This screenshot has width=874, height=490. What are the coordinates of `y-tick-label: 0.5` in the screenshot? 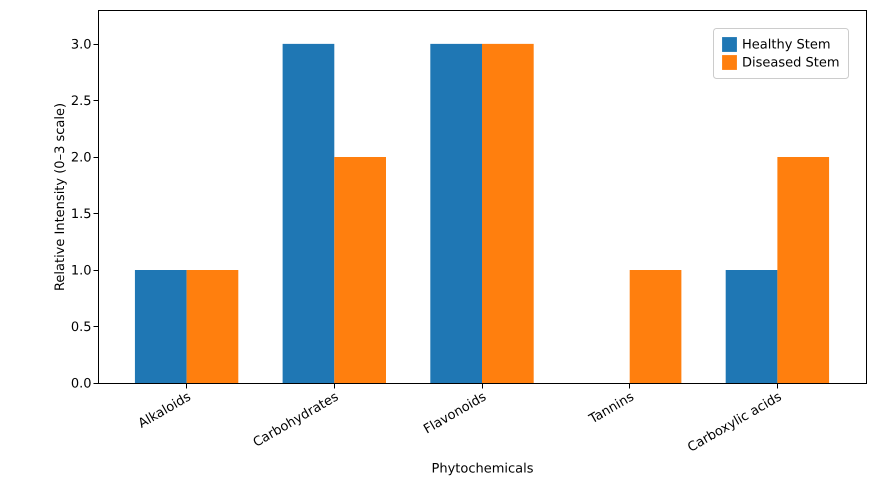 It's located at (81, 327).